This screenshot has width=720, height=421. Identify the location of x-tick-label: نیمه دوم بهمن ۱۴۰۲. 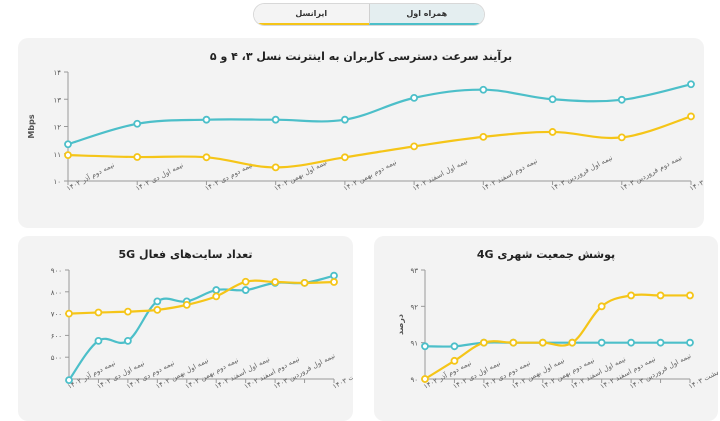
(370, 175).